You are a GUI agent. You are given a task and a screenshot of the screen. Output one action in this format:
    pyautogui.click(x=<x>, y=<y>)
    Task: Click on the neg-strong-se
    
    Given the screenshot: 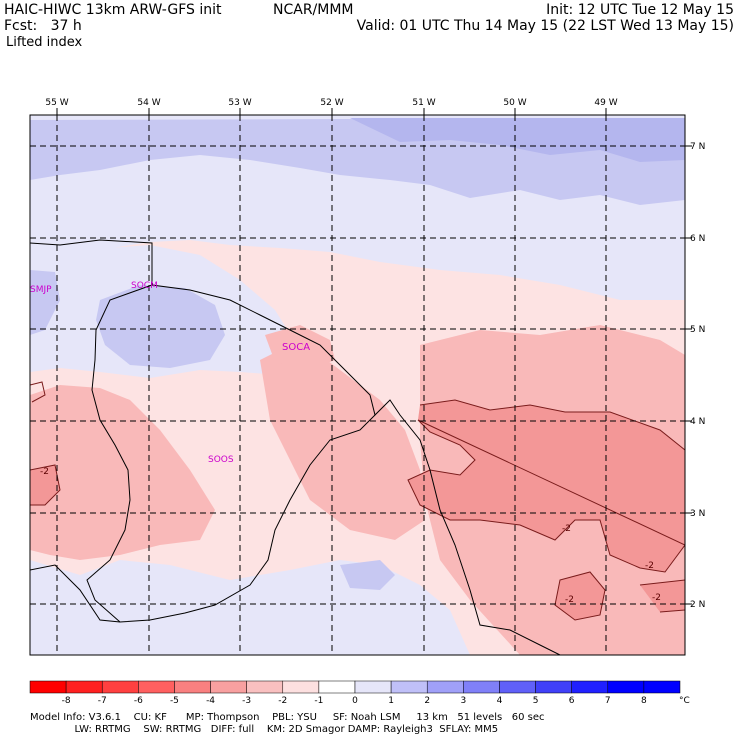 What is the action you would take?
    pyautogui.click(x=580, y=596)
    